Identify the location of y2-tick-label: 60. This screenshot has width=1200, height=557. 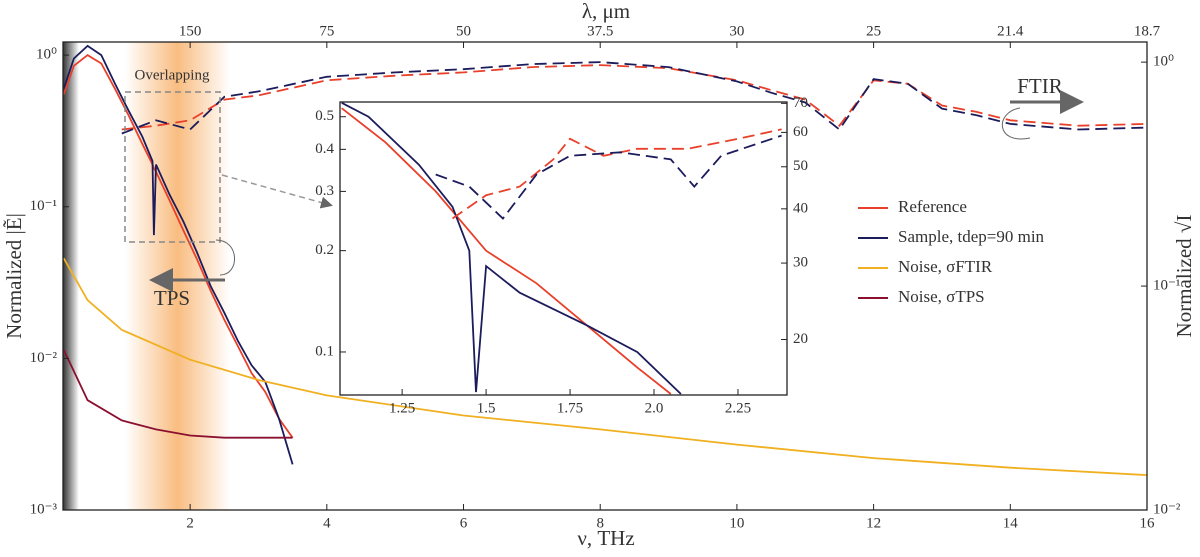
(800, 132).